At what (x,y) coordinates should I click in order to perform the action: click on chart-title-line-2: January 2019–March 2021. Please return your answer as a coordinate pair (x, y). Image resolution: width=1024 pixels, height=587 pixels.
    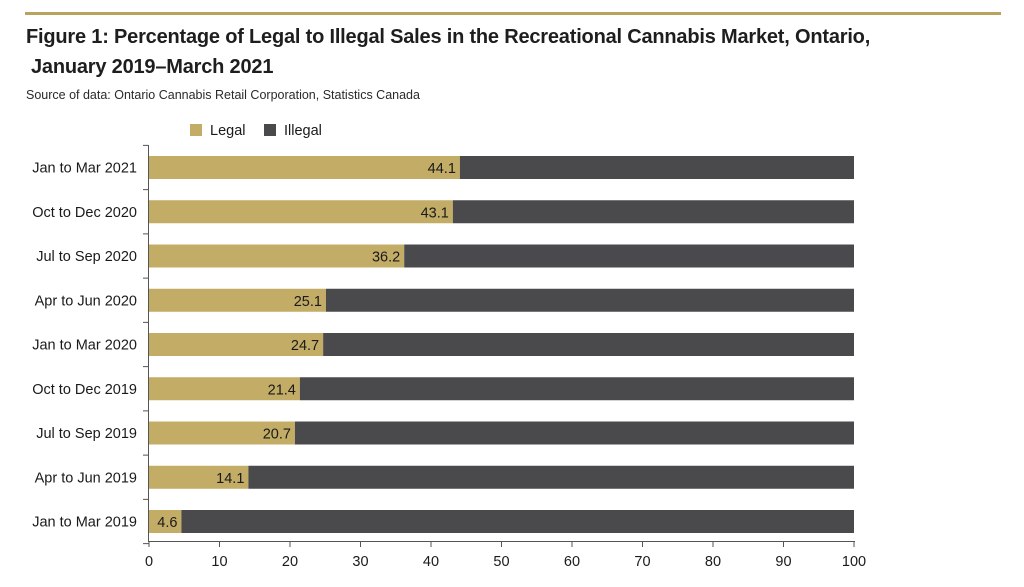
    Looking at the image, I should click on (152, 67).